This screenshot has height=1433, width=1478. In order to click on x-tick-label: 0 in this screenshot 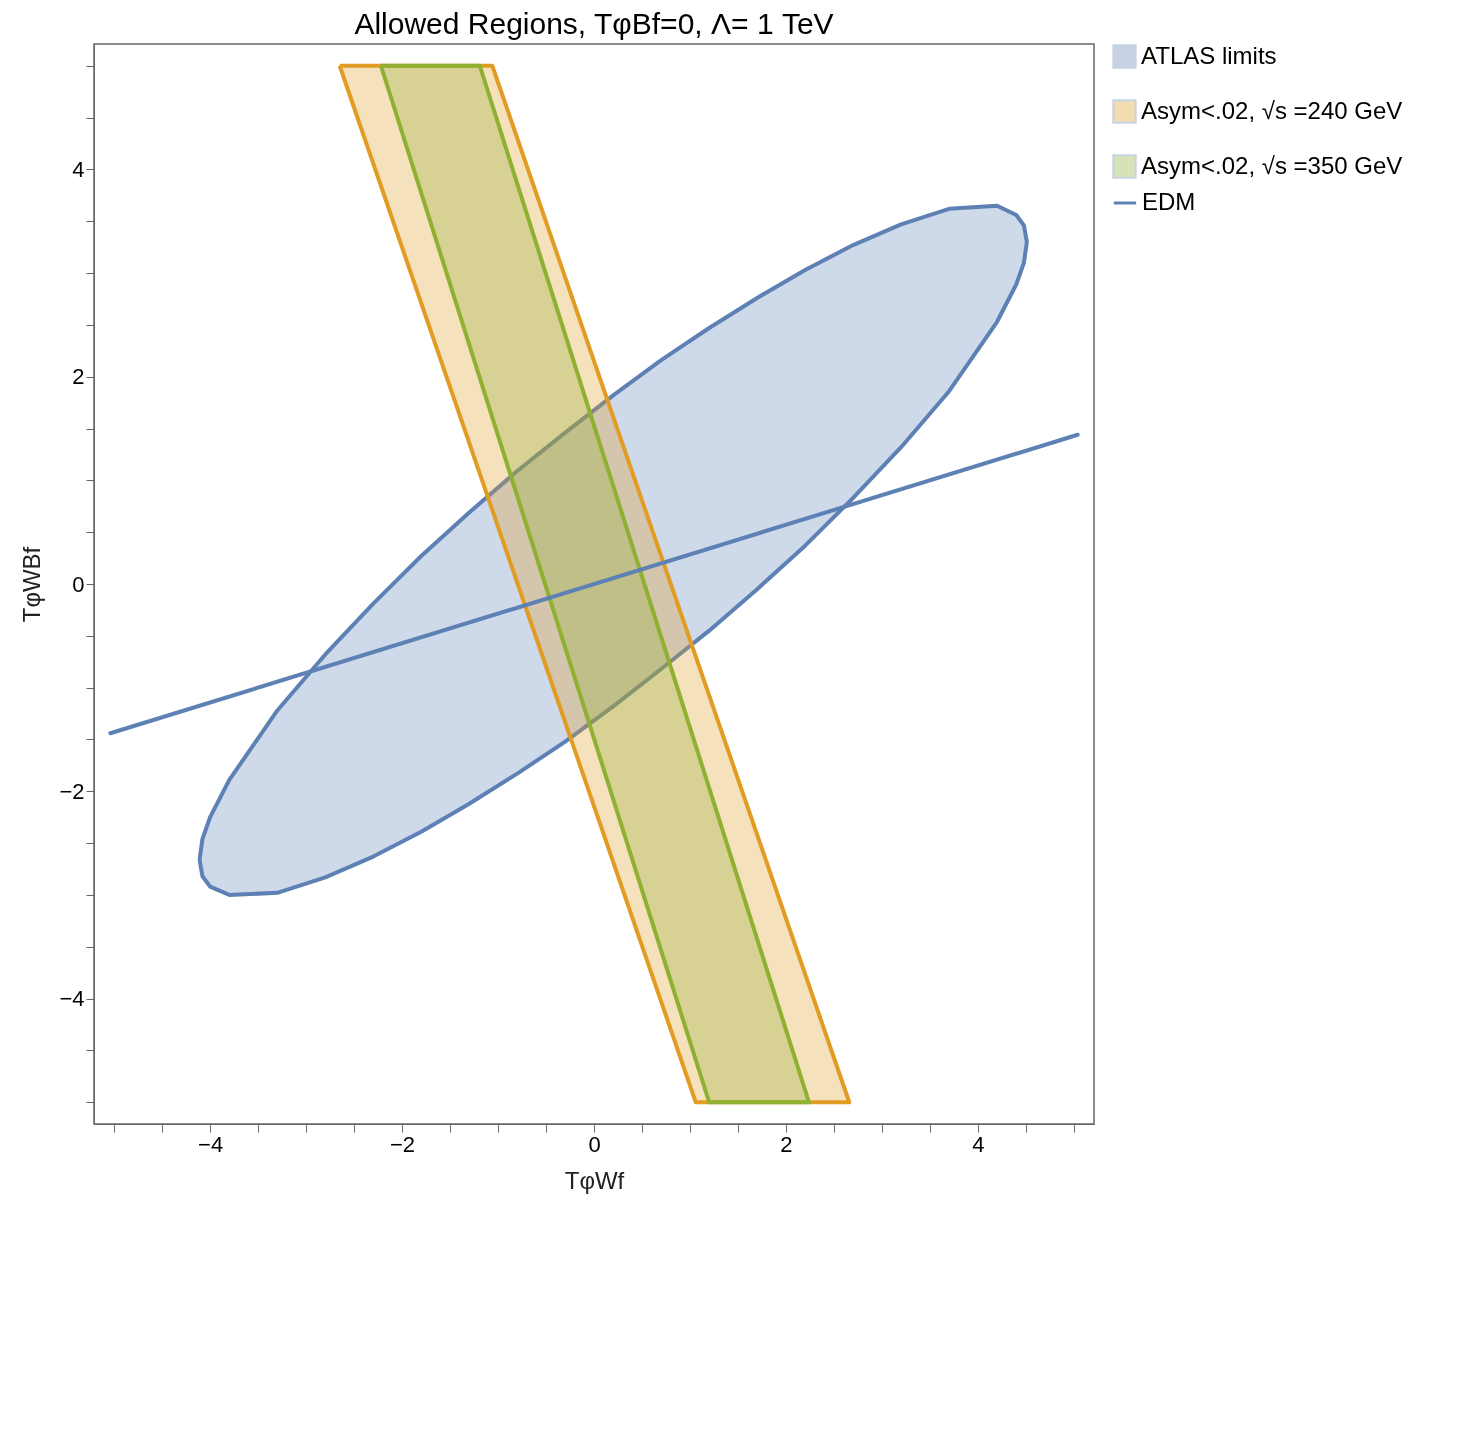, I will do `click(594, 1144)`.